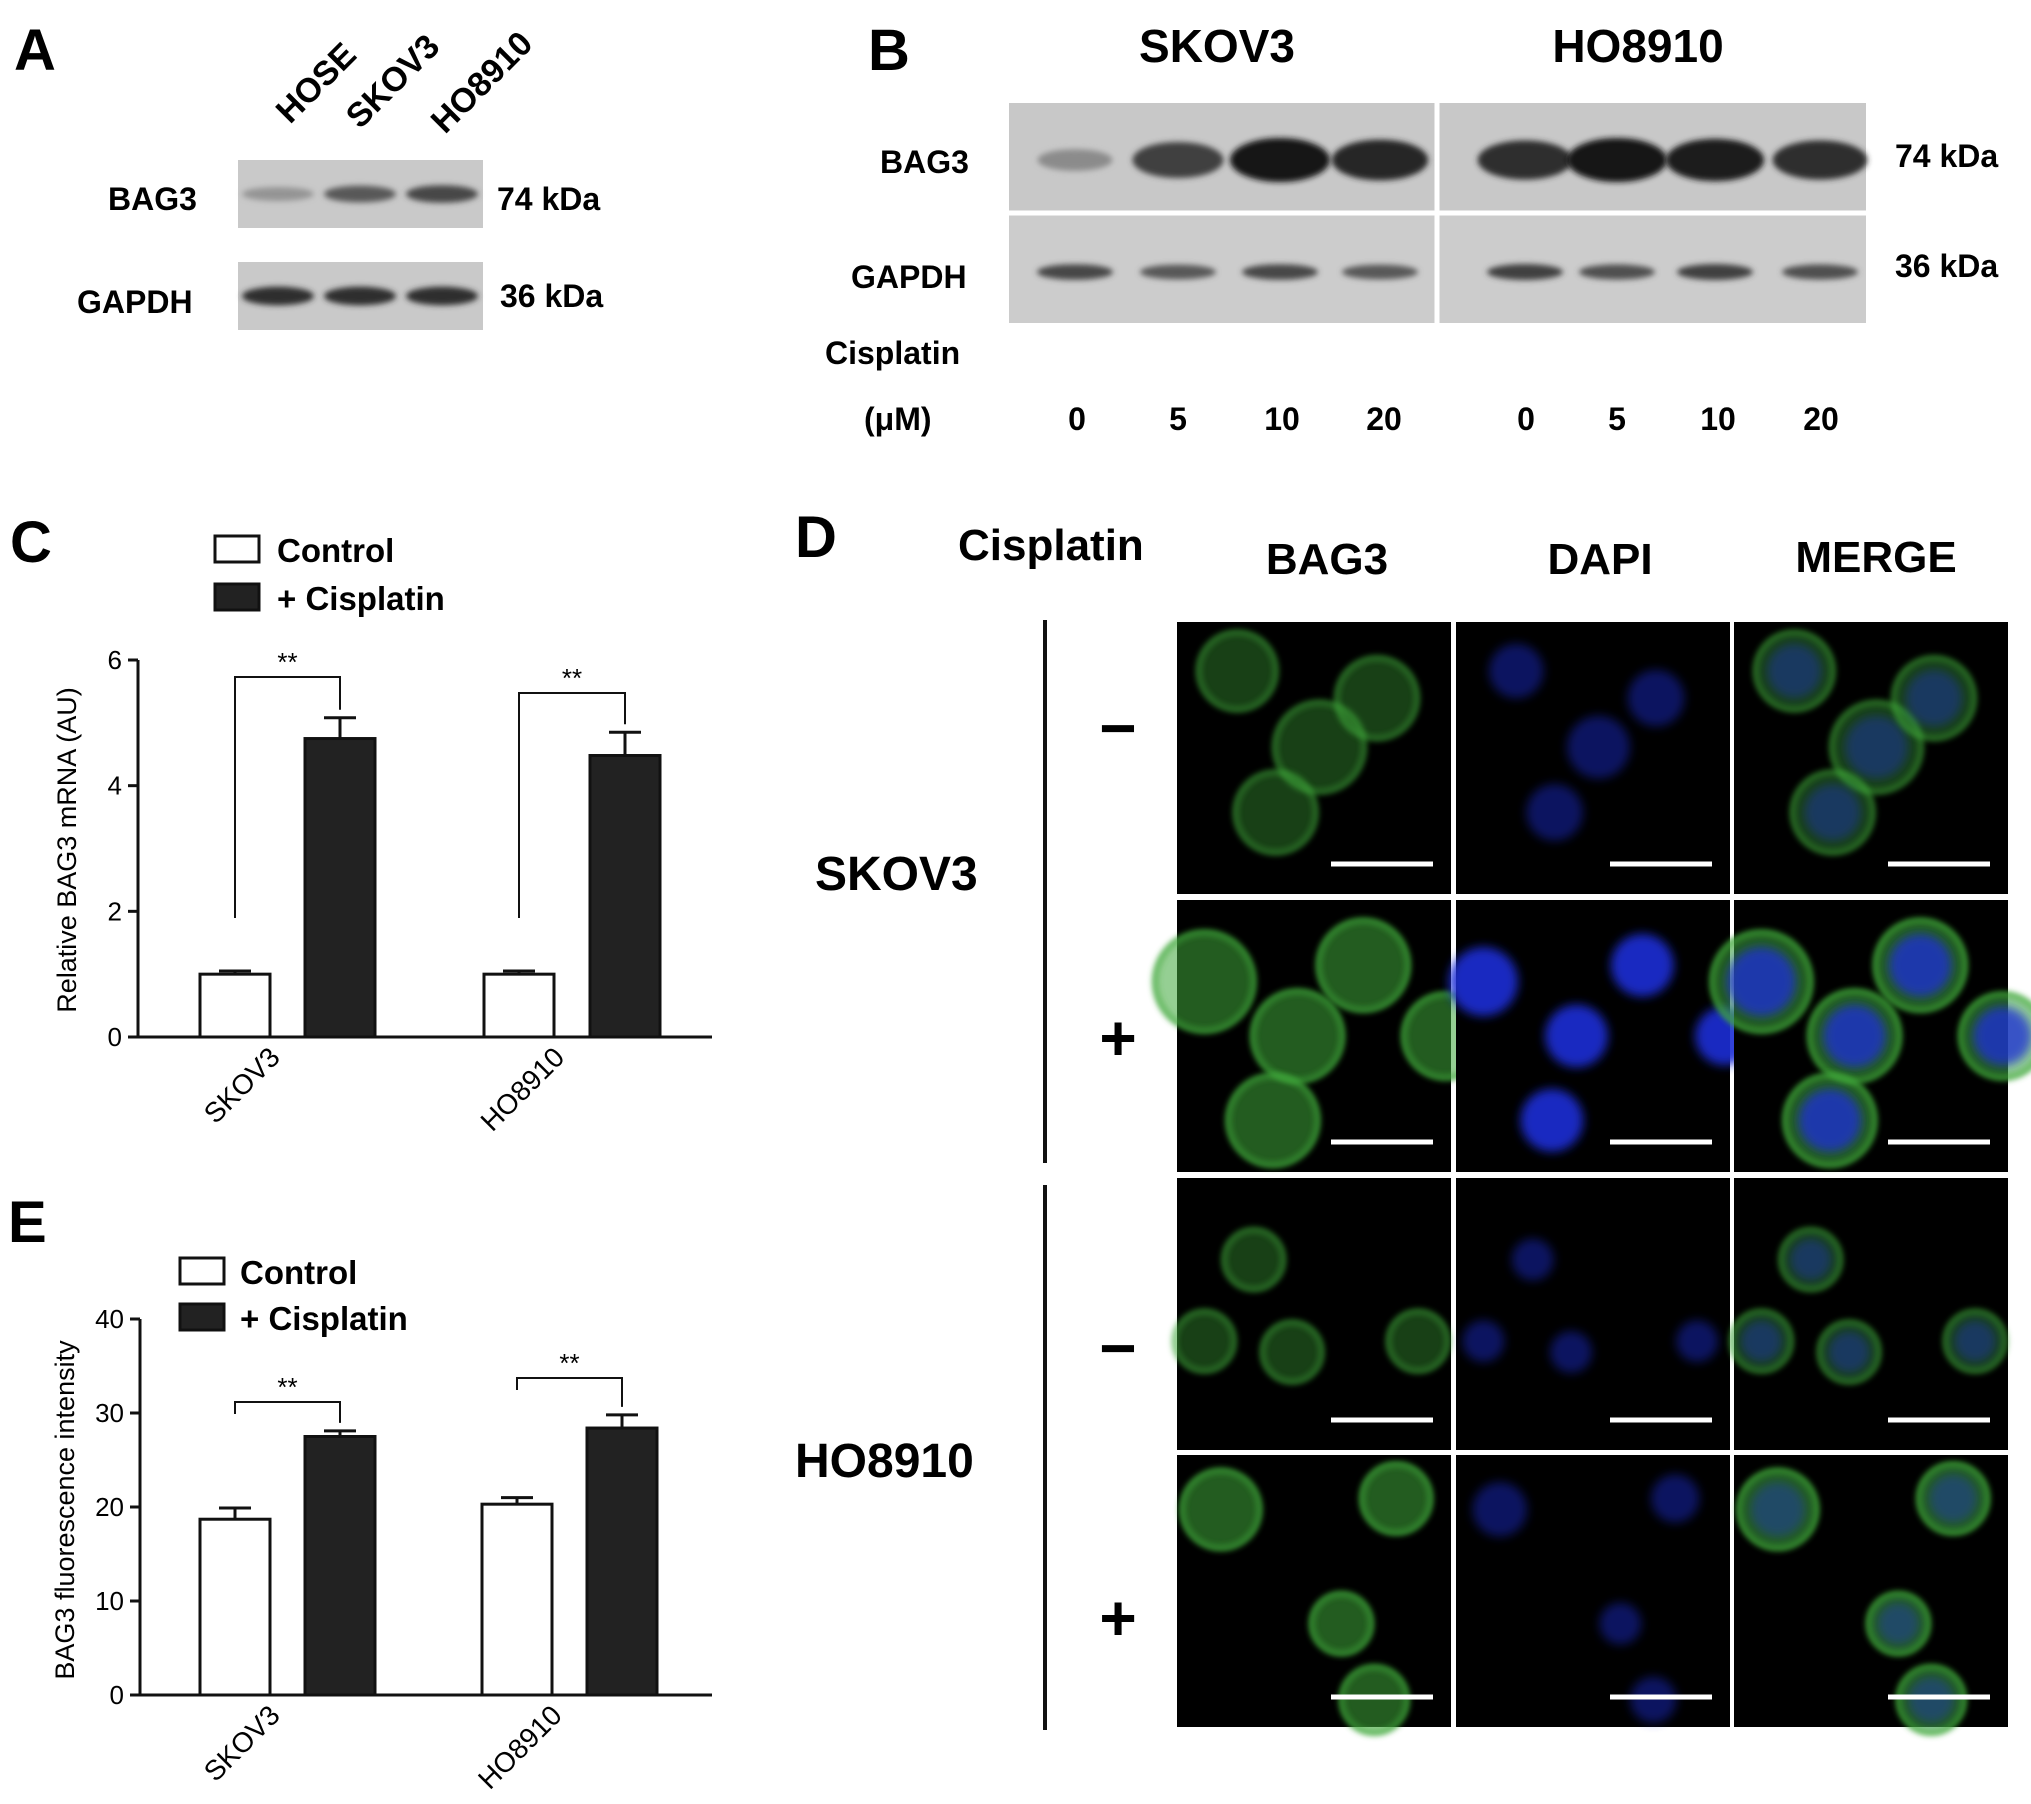  Describe the element at coordinates (1875, 557) in the screenshot. I see `d-column-merge: MERGE` at that location.